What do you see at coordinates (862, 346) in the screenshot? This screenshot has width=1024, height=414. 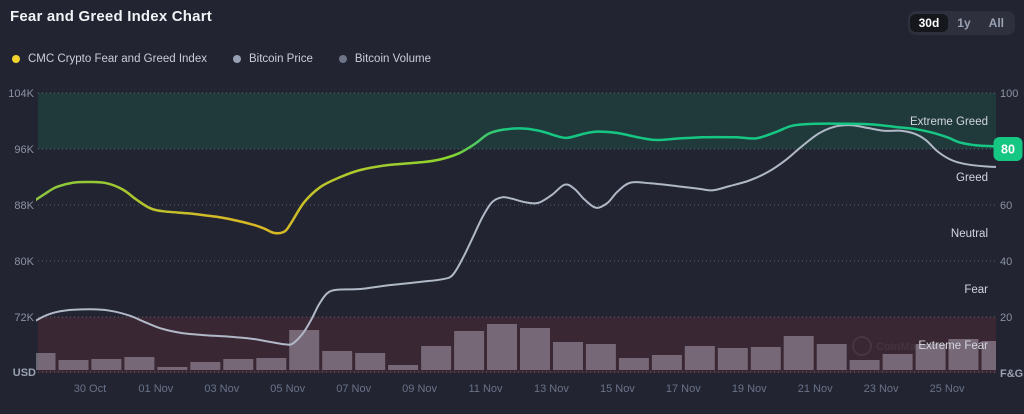 I see `watermark-logo-icon` at bounding box center [862, 346].